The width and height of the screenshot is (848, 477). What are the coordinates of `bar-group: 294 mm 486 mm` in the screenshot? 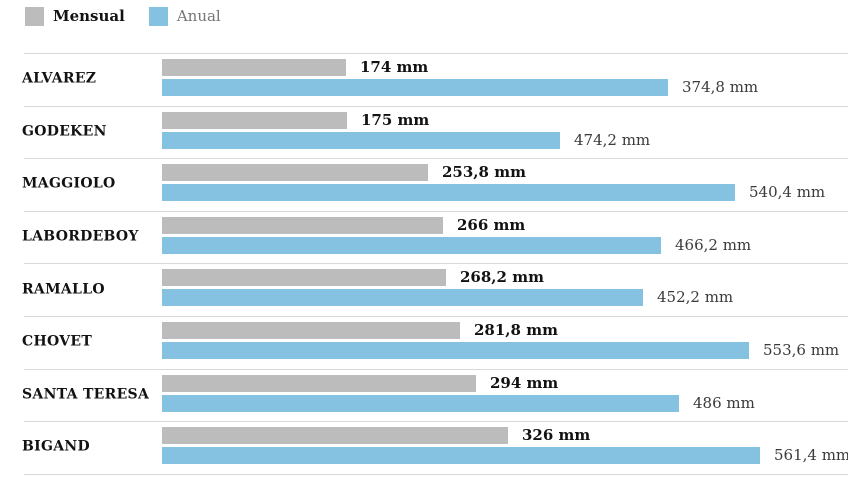 It's located at (505, 394).